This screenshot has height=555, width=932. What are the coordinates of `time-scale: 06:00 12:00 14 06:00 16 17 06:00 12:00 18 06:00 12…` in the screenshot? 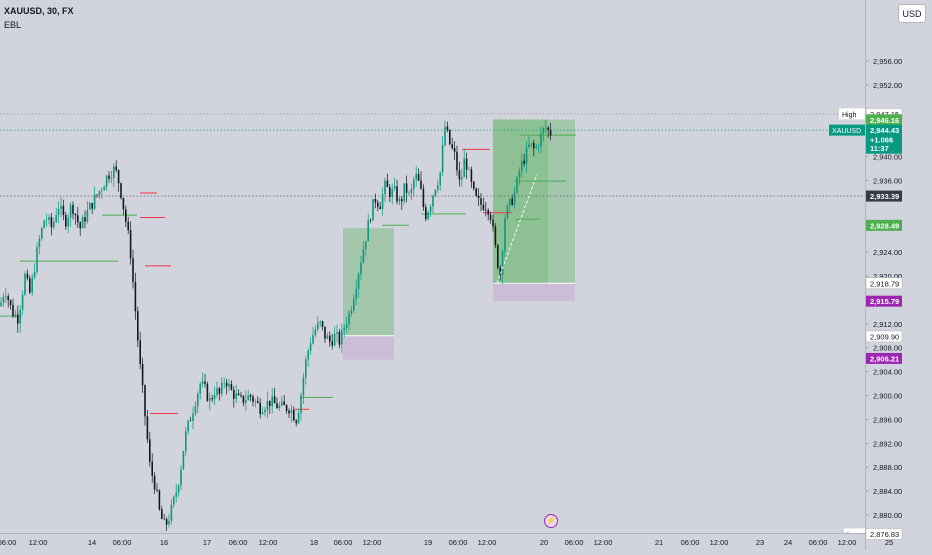 It's located at (432, 541).